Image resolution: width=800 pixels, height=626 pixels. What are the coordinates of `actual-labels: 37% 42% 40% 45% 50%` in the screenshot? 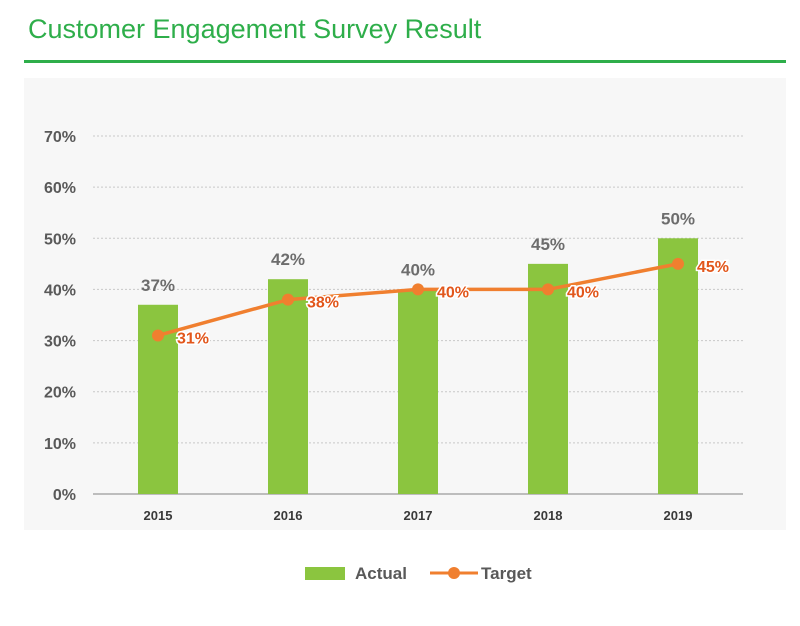 It's located at (418, 251).